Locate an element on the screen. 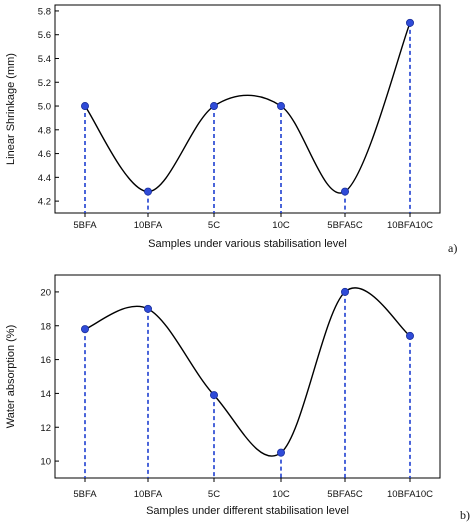 The width and height of the screenshot is (474, 525). y-tick-label: 16 is located at coordinates (45, 360).